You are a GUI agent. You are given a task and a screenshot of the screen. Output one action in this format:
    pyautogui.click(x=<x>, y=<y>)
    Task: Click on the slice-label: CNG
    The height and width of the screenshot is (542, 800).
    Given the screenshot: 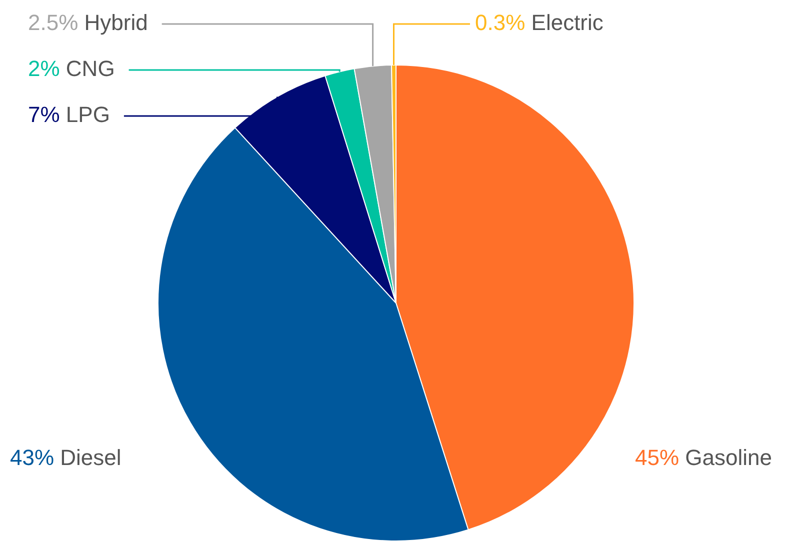 What is the action you would take?
    pyautogui.click(x=90, y=68)
    